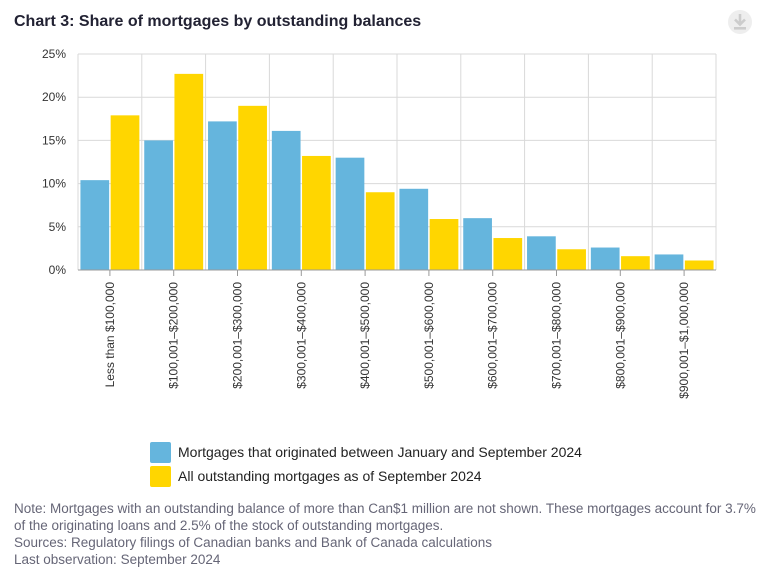 The width and height of the screenshot is (778, 578). Describe the element at coordinates (58, 270) in the screenshot. I see `y-tick-label: 0%` at that location.